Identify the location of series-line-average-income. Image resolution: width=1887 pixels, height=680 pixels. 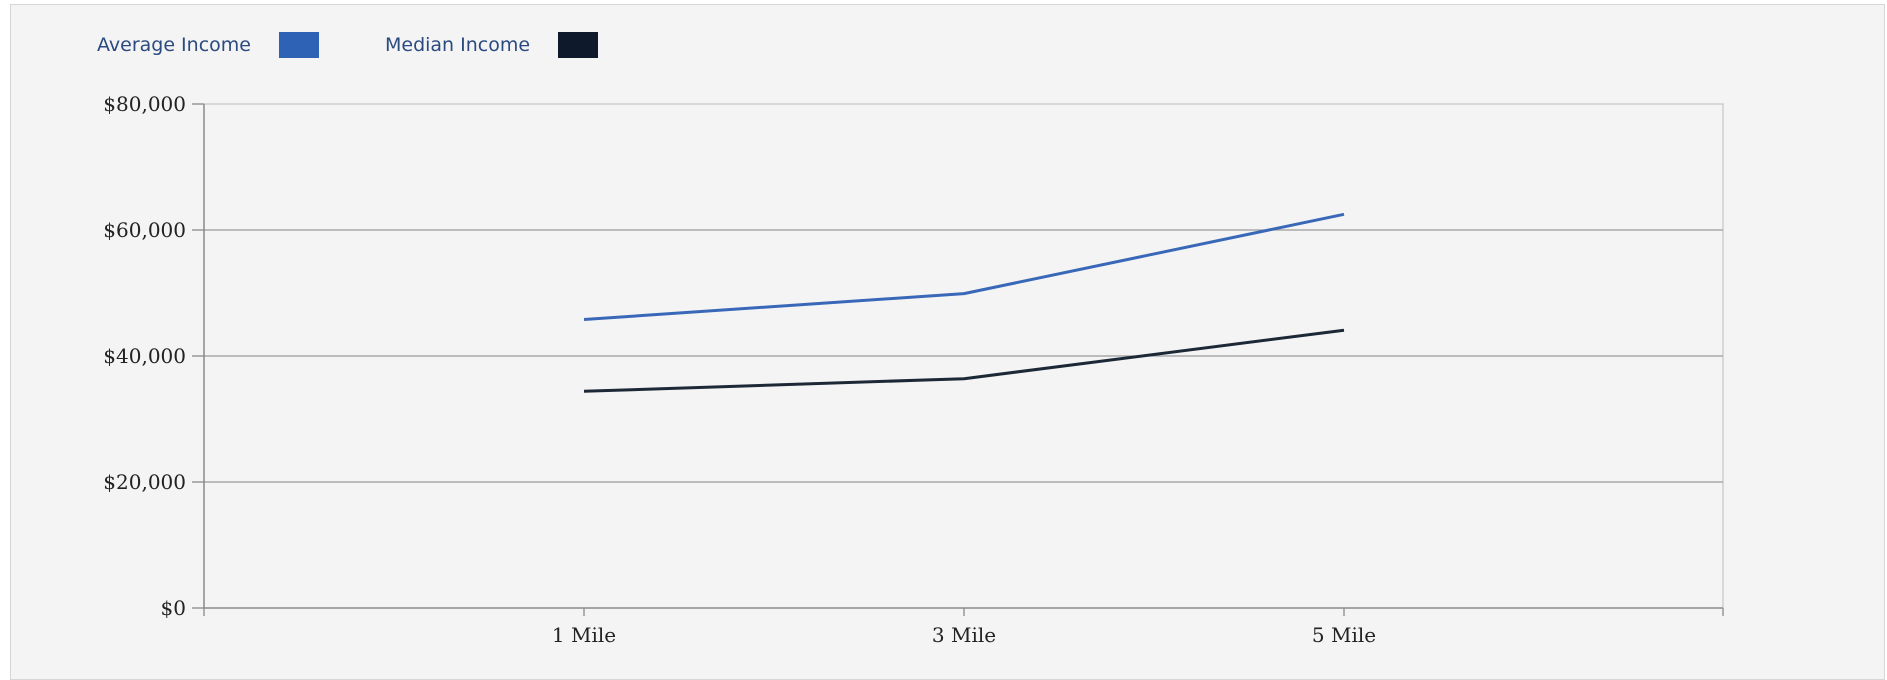
(964, 266).